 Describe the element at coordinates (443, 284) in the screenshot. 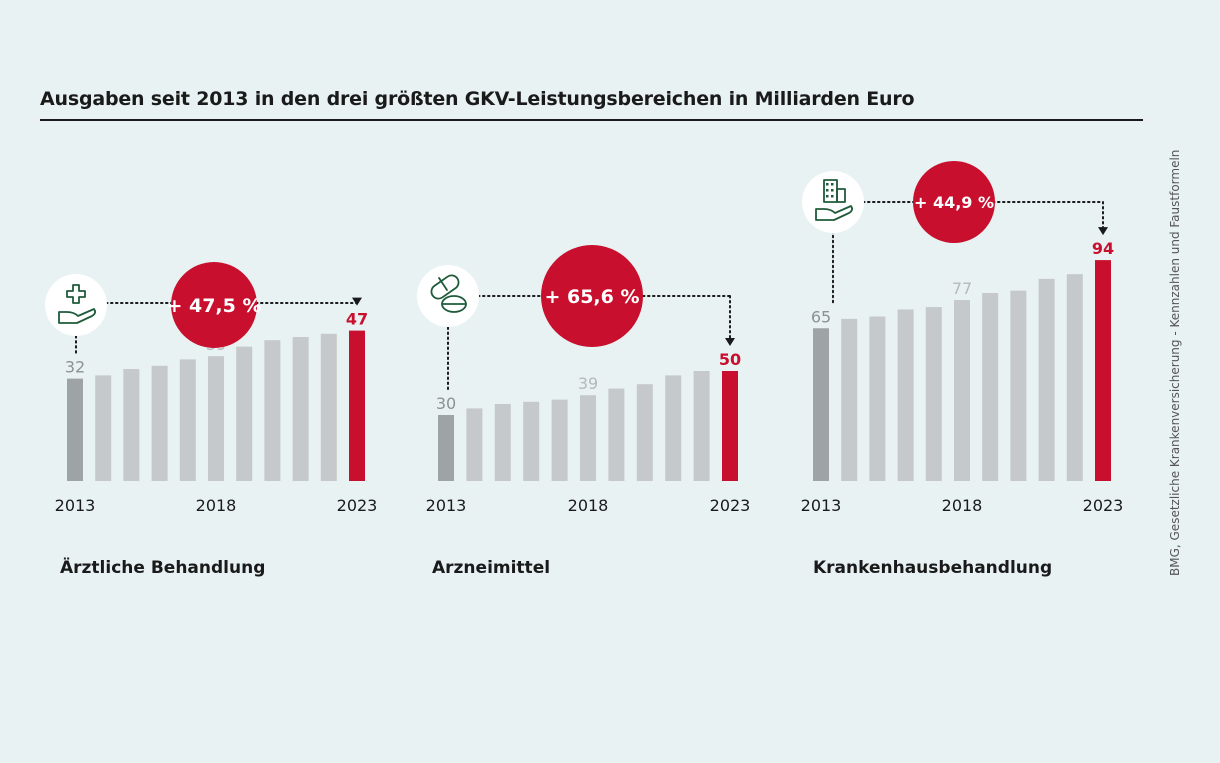

I see `pill-capsule-divider` at that location.